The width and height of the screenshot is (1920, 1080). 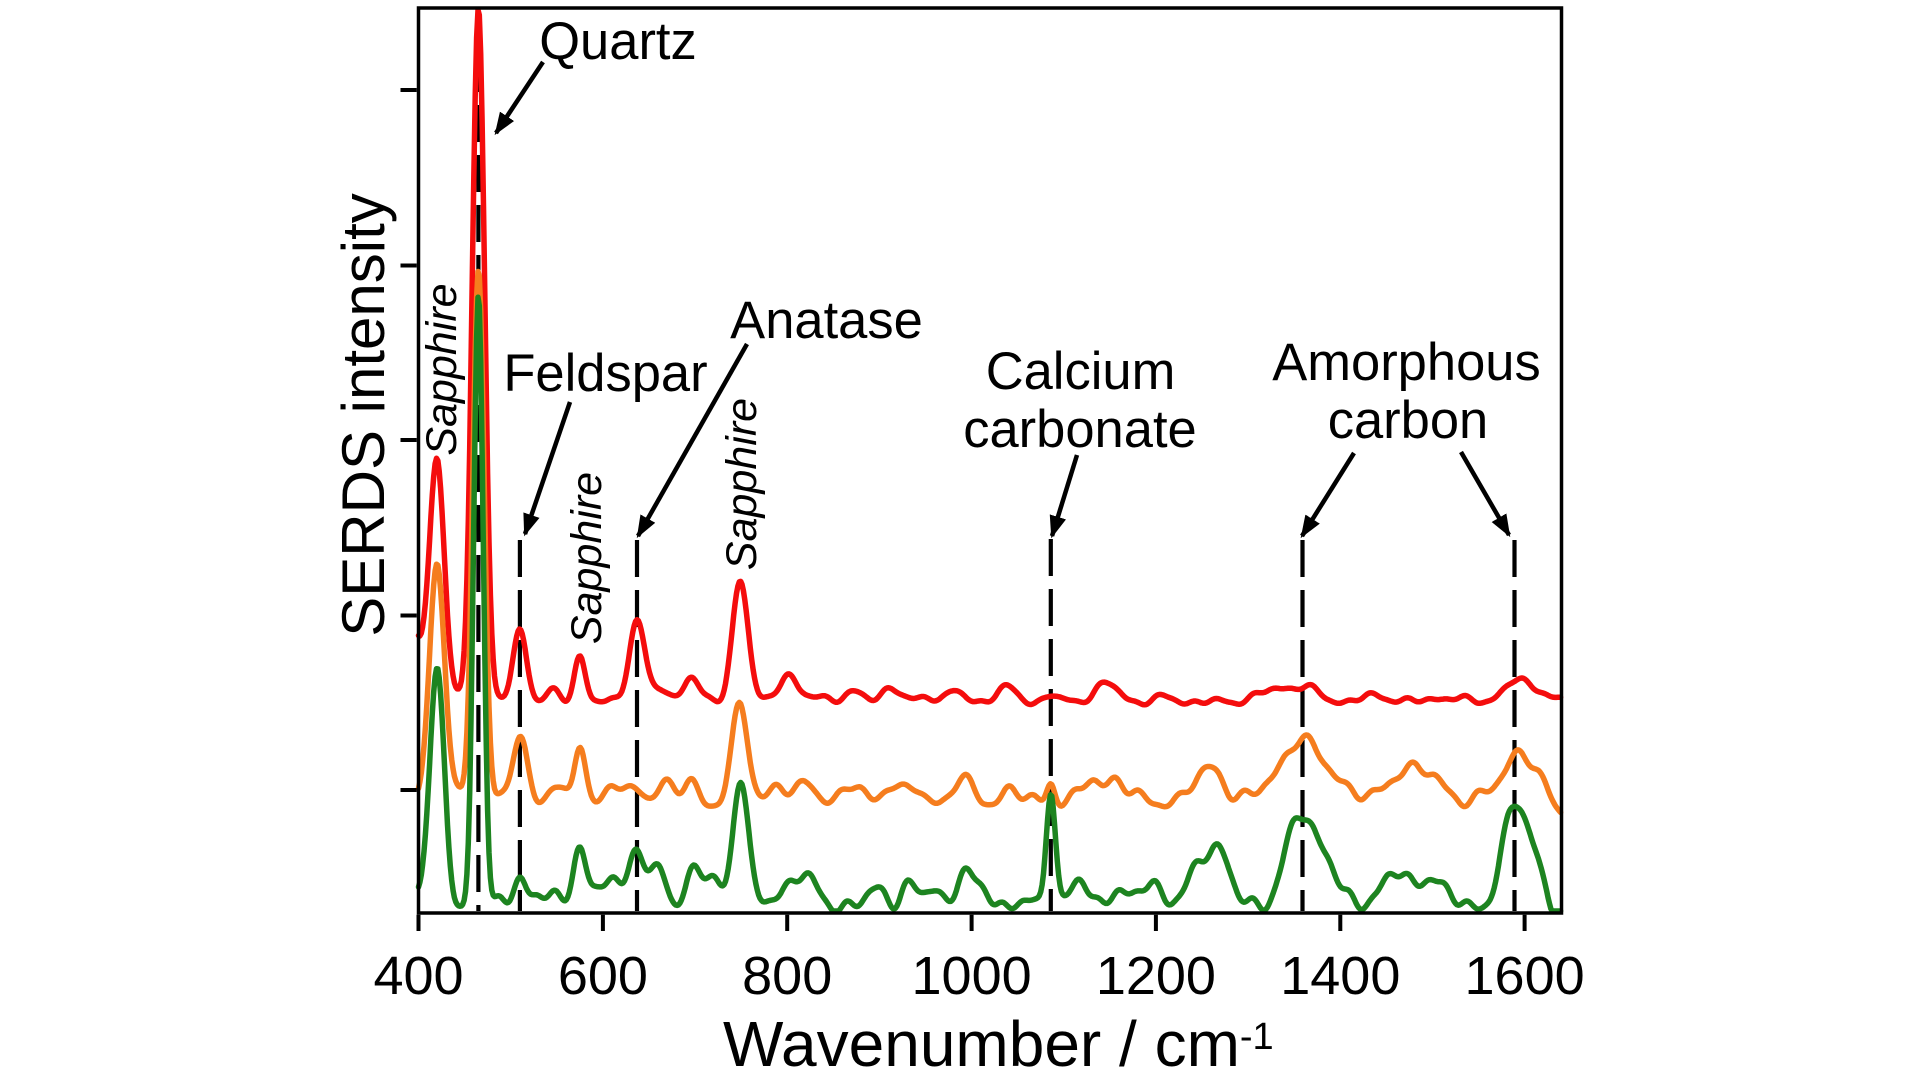 I want to click on svg-text: Wavenumber / cm-1, so click(x=998, y=1044).